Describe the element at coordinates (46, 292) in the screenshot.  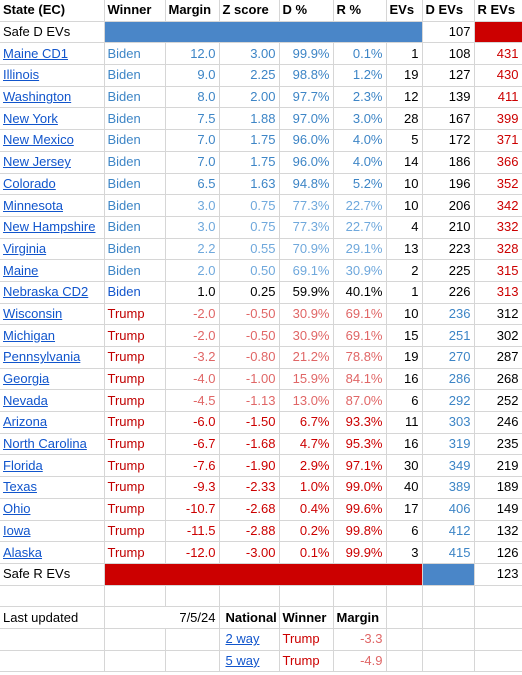
I see `state-link: Nebraska CD2` at that location.